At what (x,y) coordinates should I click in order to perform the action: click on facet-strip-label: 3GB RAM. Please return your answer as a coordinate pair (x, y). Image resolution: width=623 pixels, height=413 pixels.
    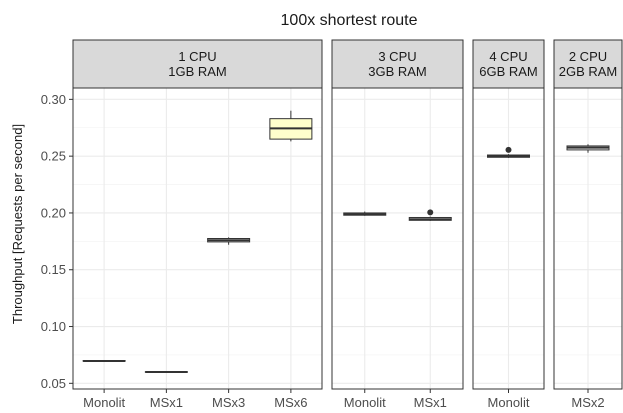
    Looking at the image, I should click on (397, 71).